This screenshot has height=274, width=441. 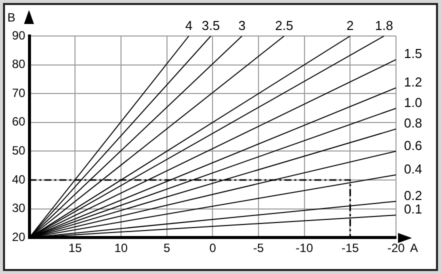 What do you see at coordinates (19, 151) in the screenshot?
I see `y-tick-label: 50` at bounding box center [19, 151].